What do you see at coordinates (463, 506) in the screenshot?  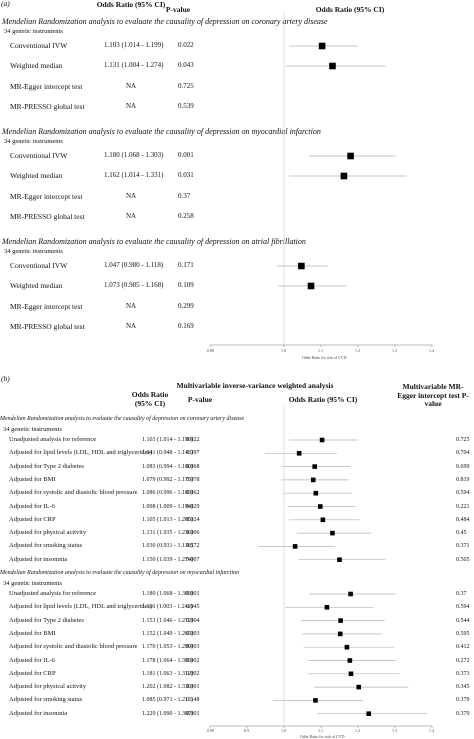 I see `egger-p-value: 0.221` at bounding box center [463, 506].